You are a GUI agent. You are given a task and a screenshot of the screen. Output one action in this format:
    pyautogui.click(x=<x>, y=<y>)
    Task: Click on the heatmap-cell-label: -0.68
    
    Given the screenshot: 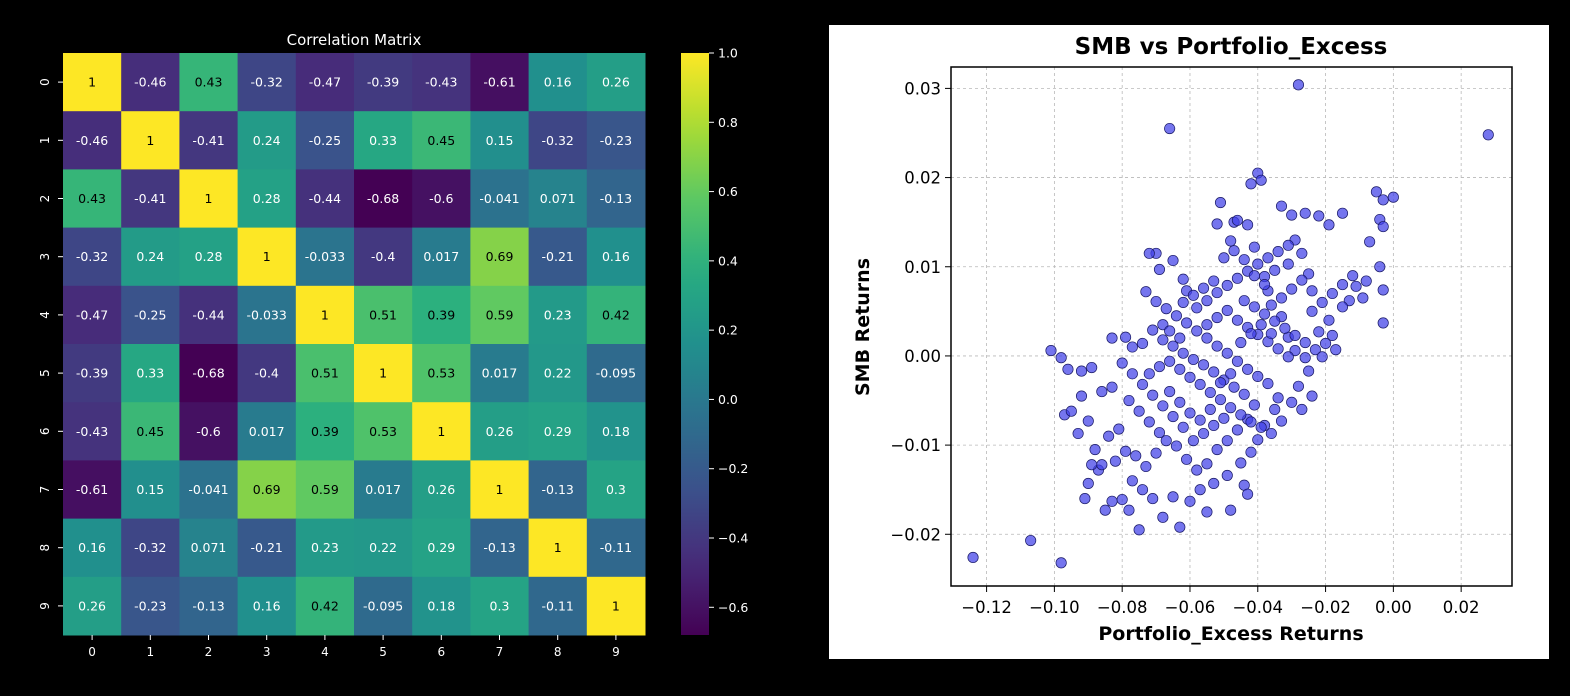 What is the action you would take?
    pyautogui.click(x=208, y=373)
    